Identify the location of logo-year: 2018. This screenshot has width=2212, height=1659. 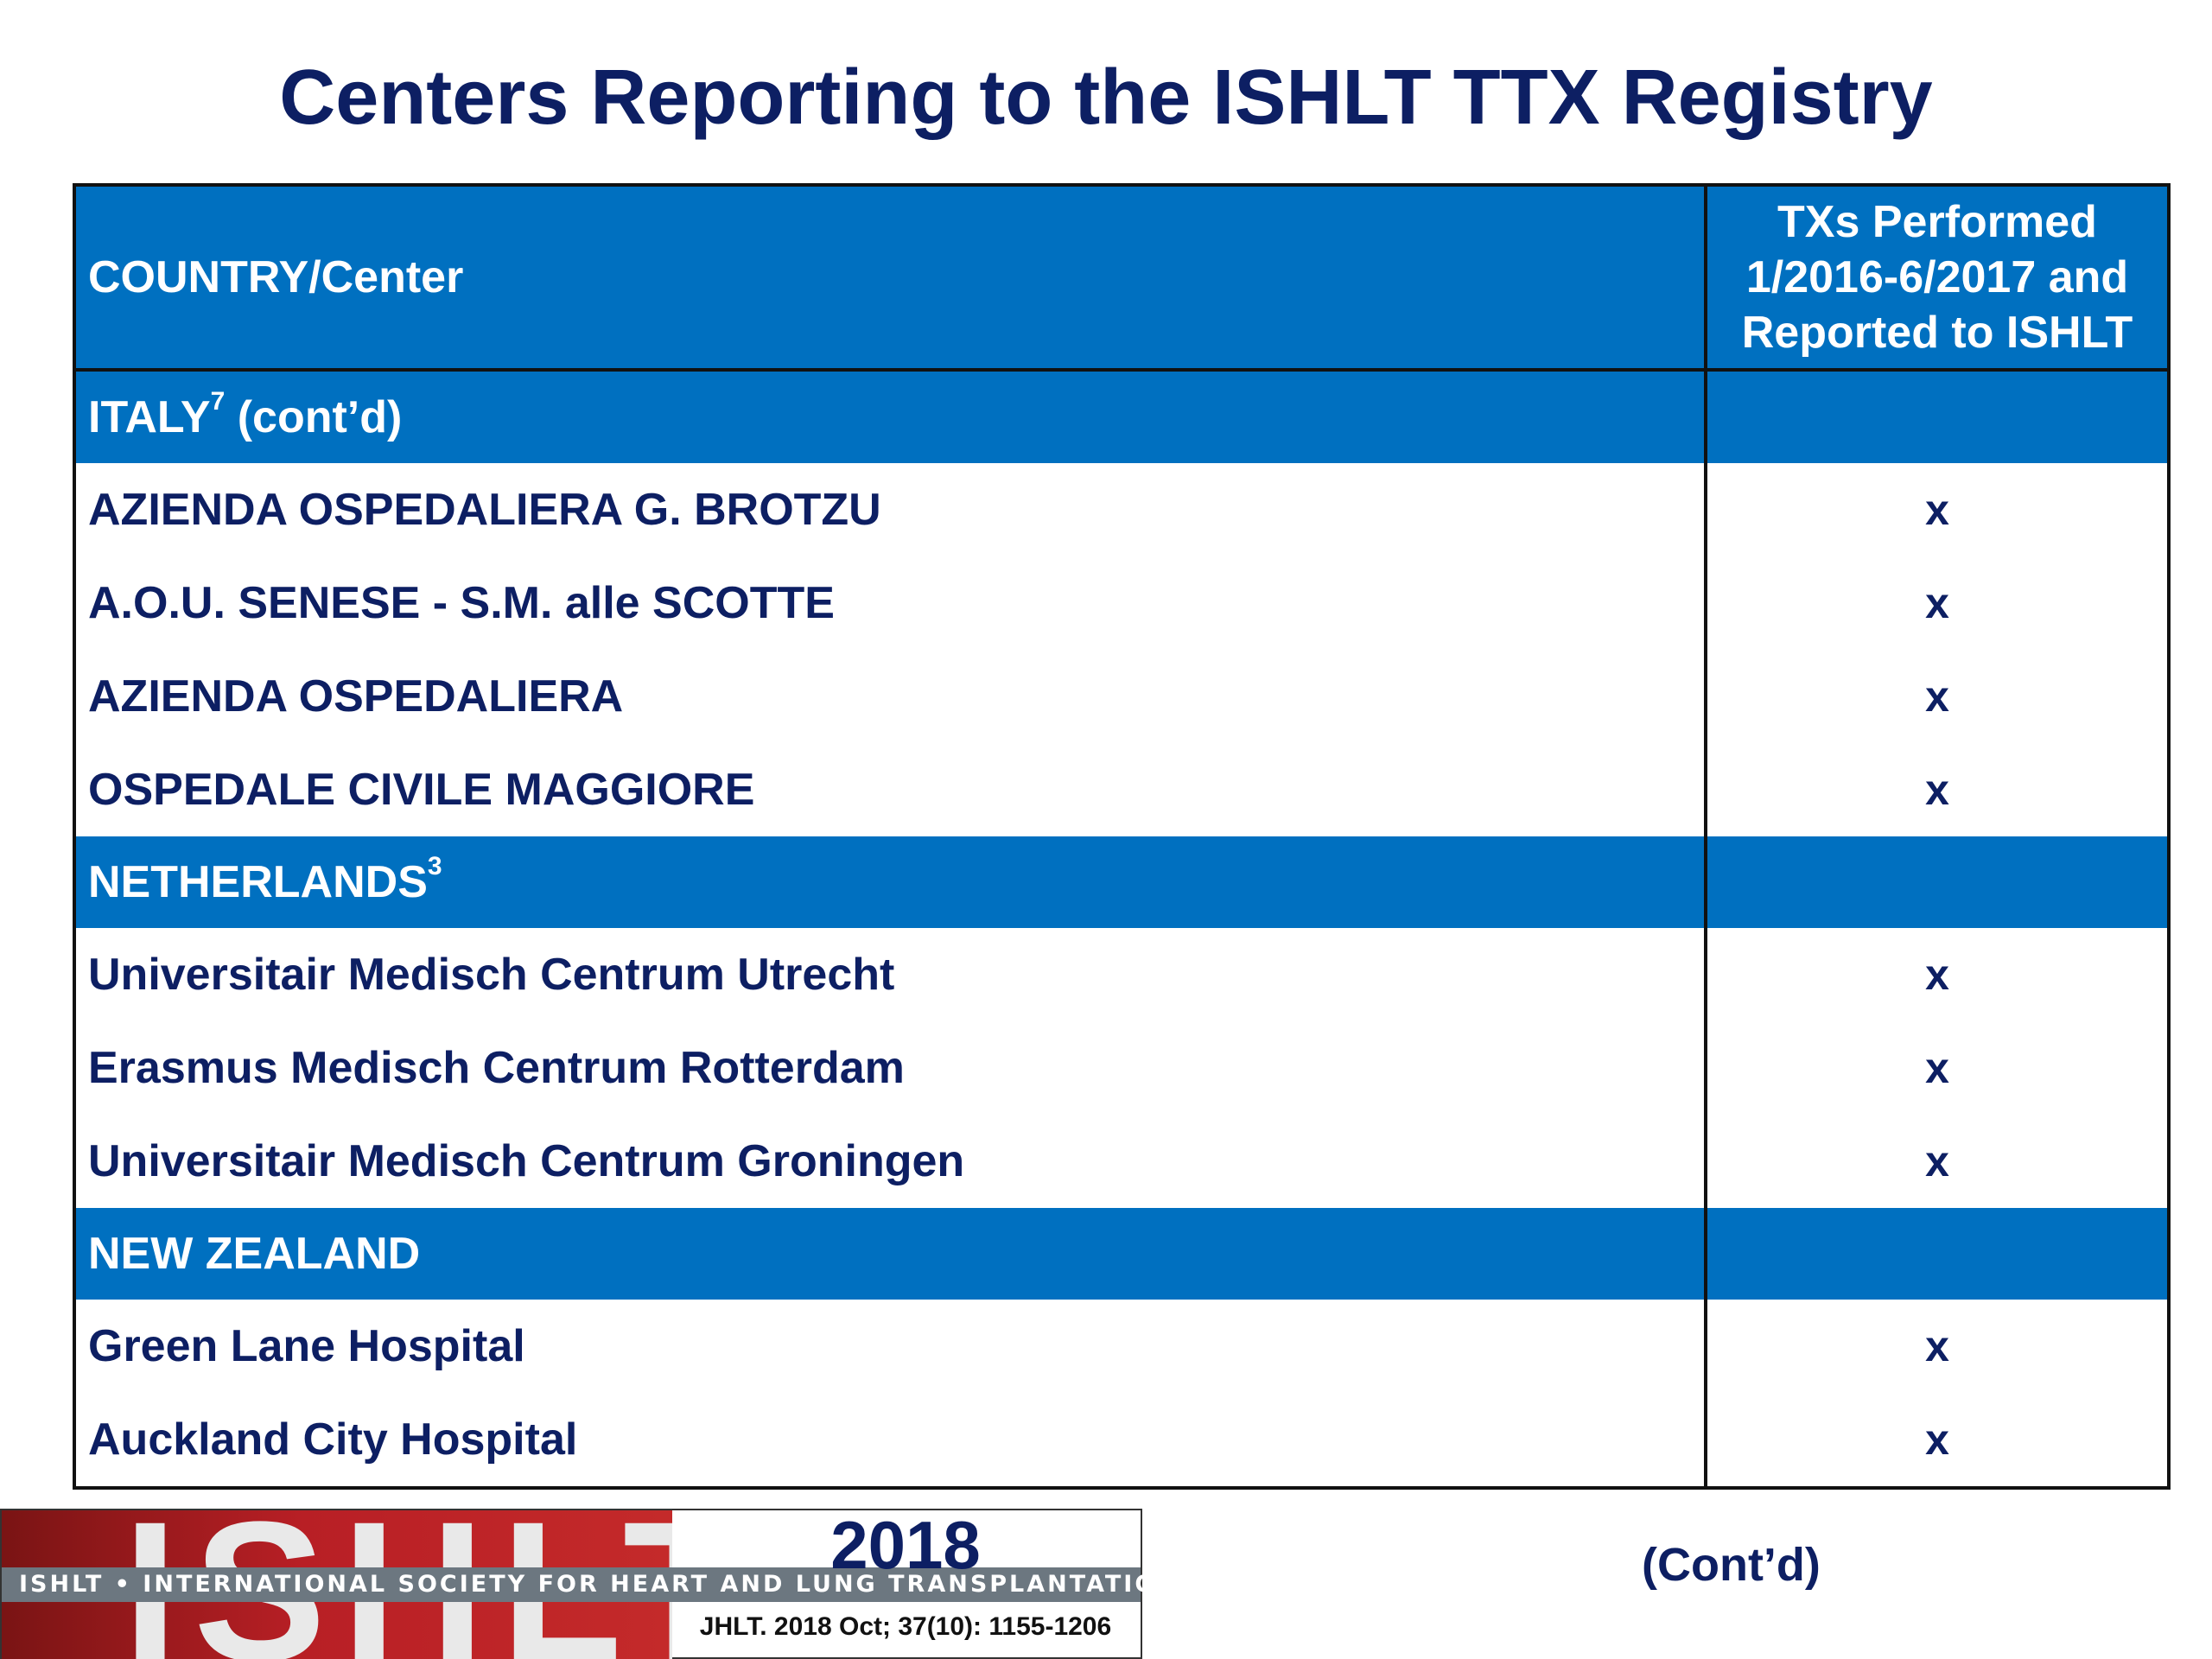
(905, 1545).